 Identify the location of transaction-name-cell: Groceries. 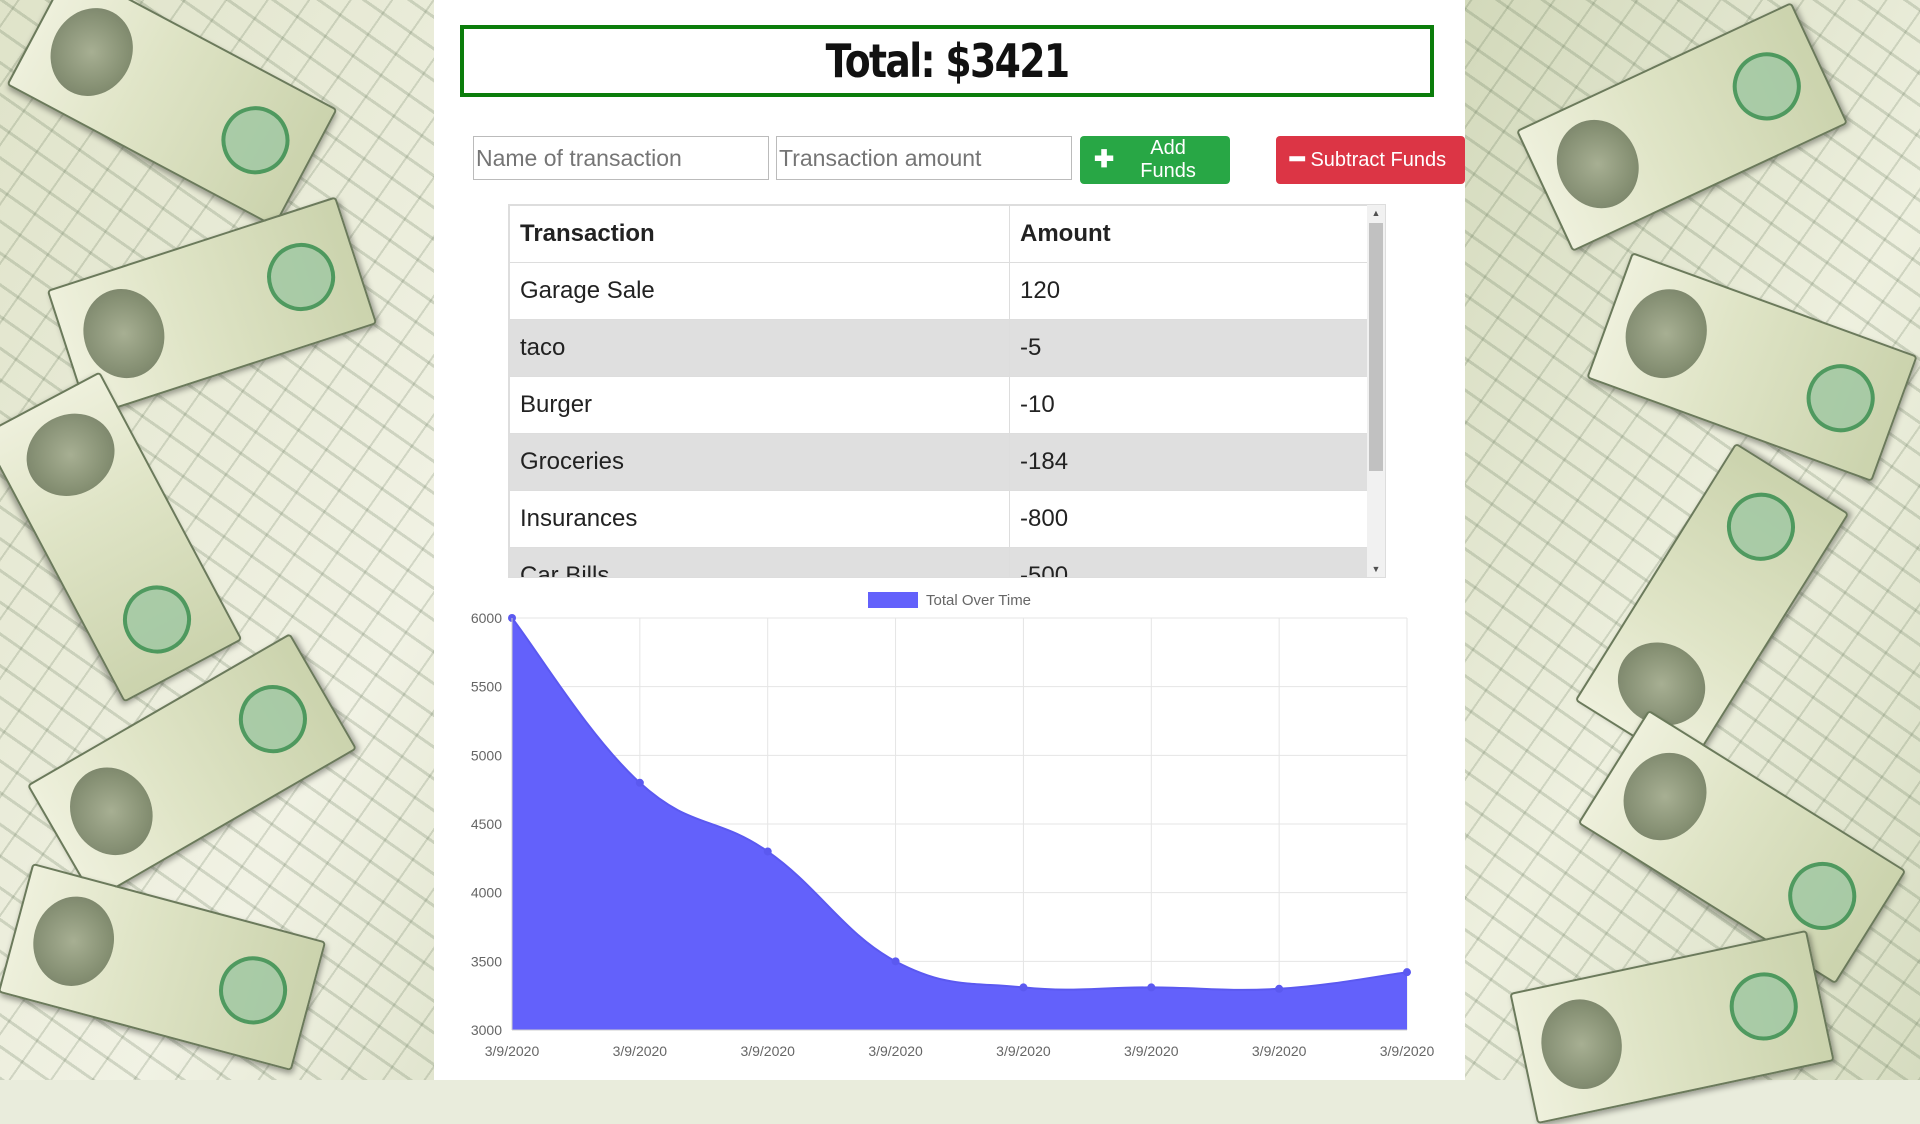
(759, 462).